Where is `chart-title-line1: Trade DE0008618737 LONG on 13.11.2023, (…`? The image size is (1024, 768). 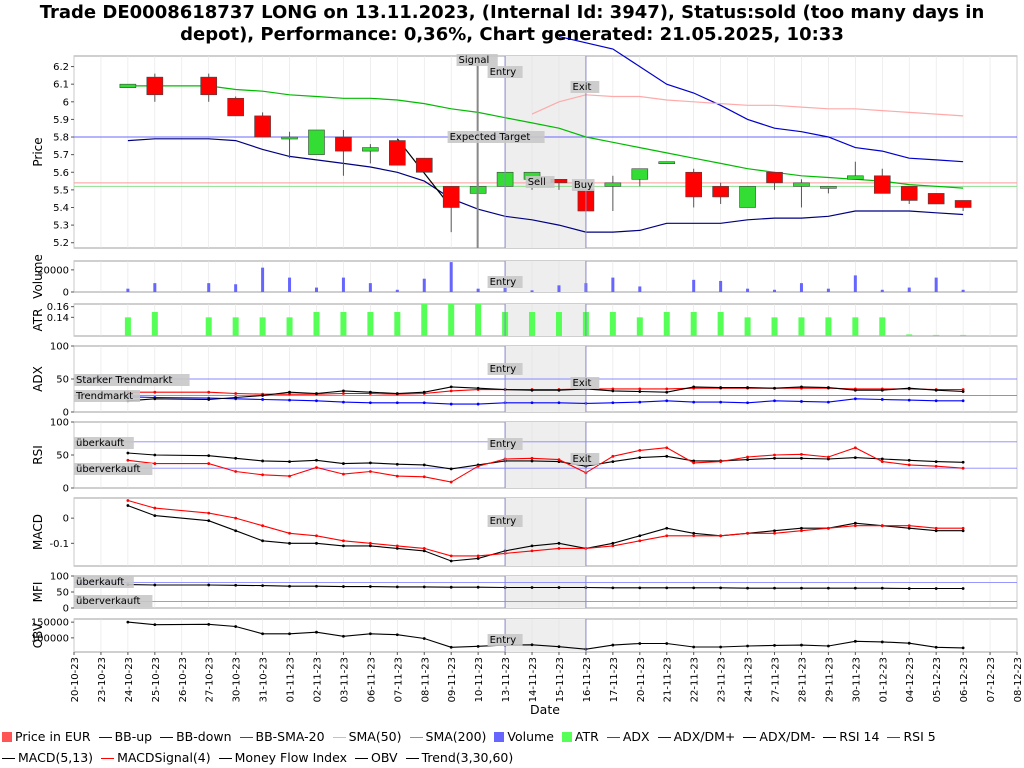 chart-title-line1: Trade DE0008618737 LONG on 13.11.2023, (… is located at coordinates (512, 12).